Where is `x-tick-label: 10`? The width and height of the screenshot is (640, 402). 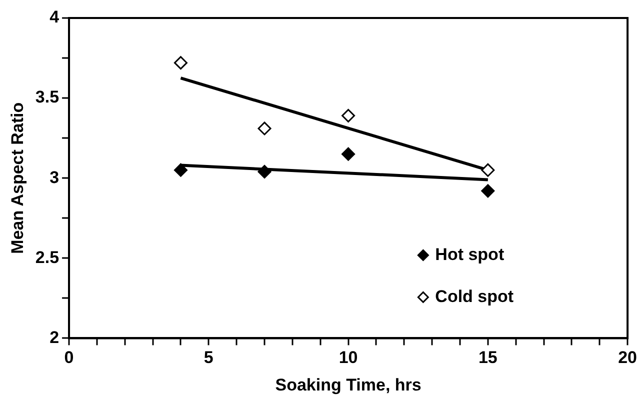 x-tick-label: 10 is located at coordinates (348, 358).